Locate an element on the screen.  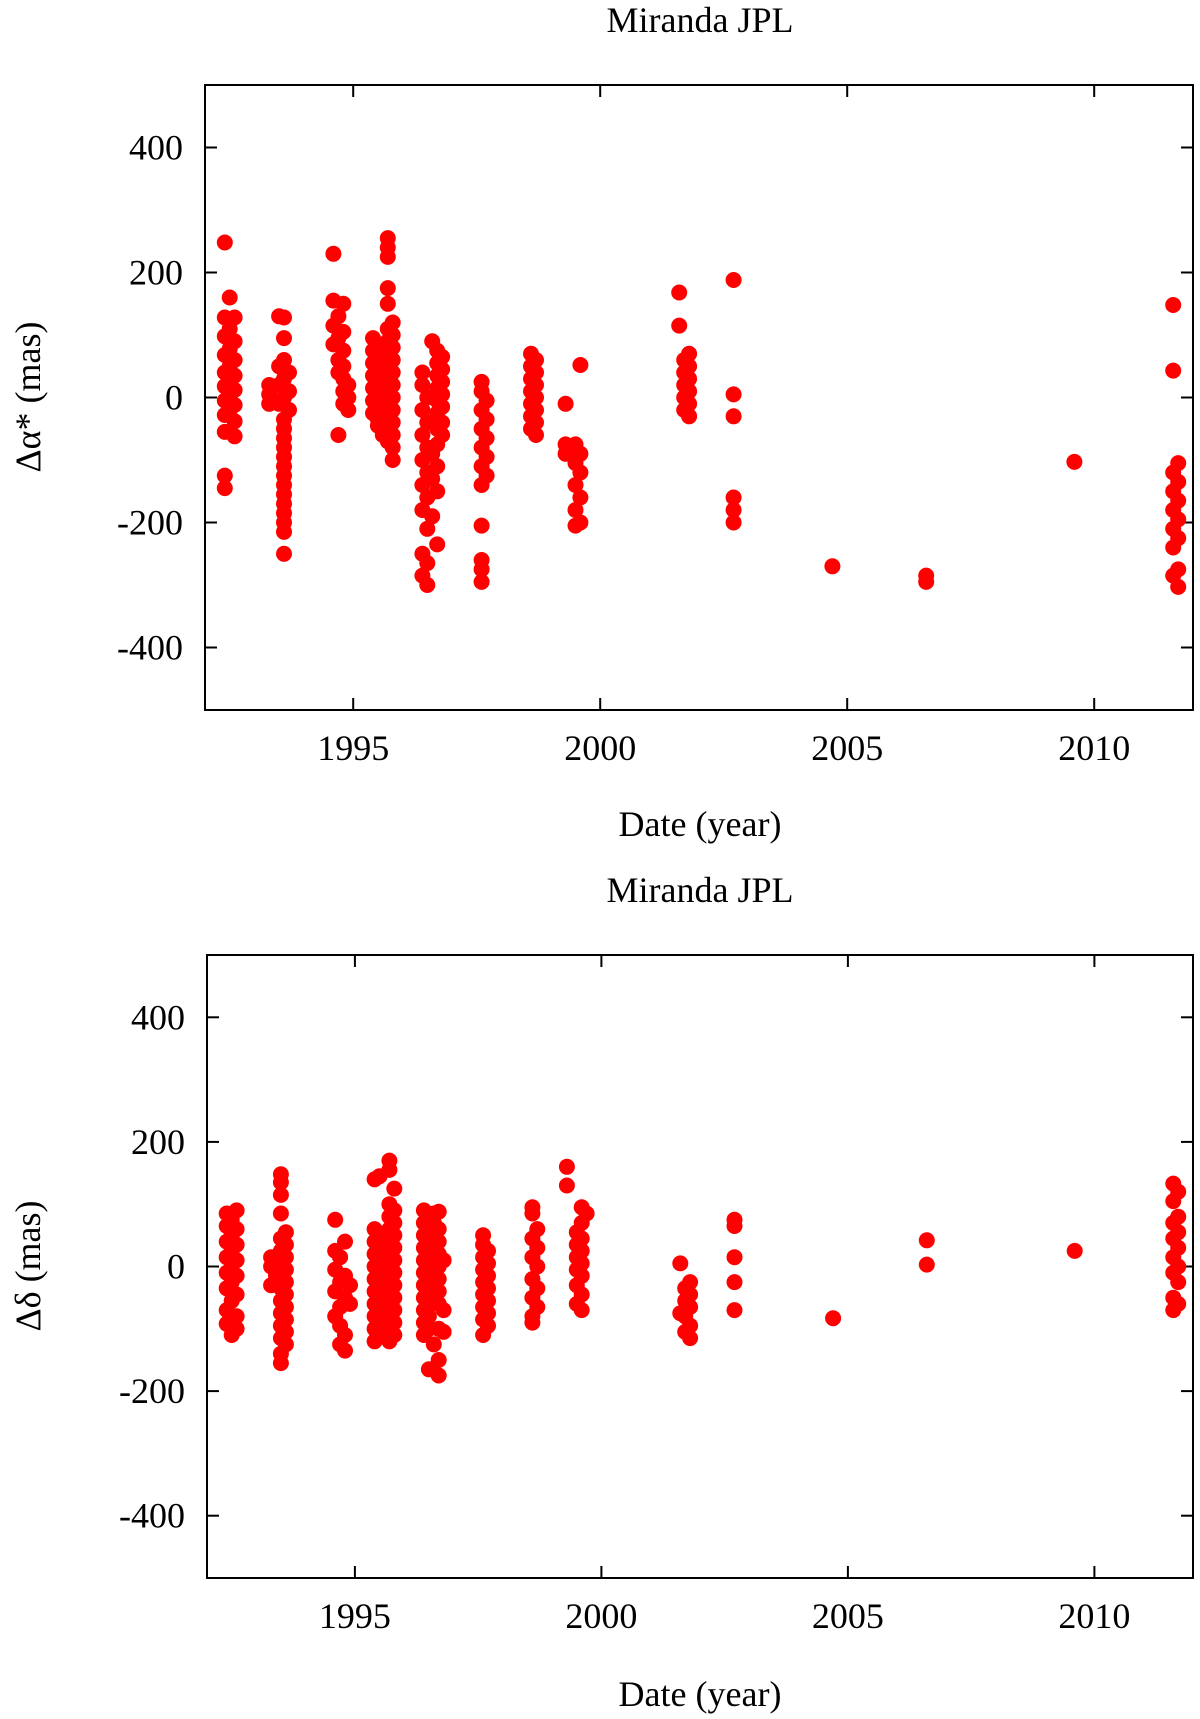
x-axis-label: Date (year) is located at coordinates (700, 824).